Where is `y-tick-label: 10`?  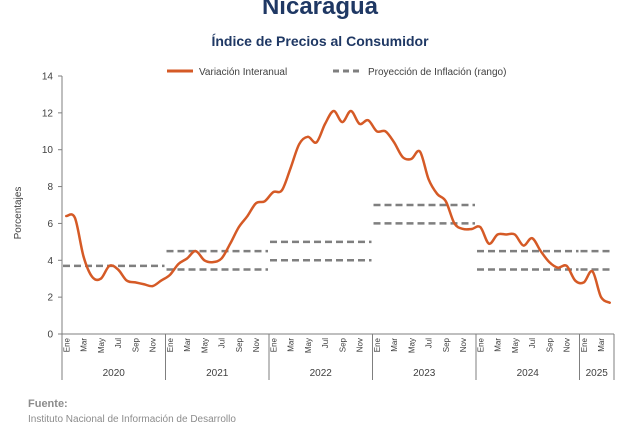 y-tick-label: 10 is located at coordinates (48, 150).